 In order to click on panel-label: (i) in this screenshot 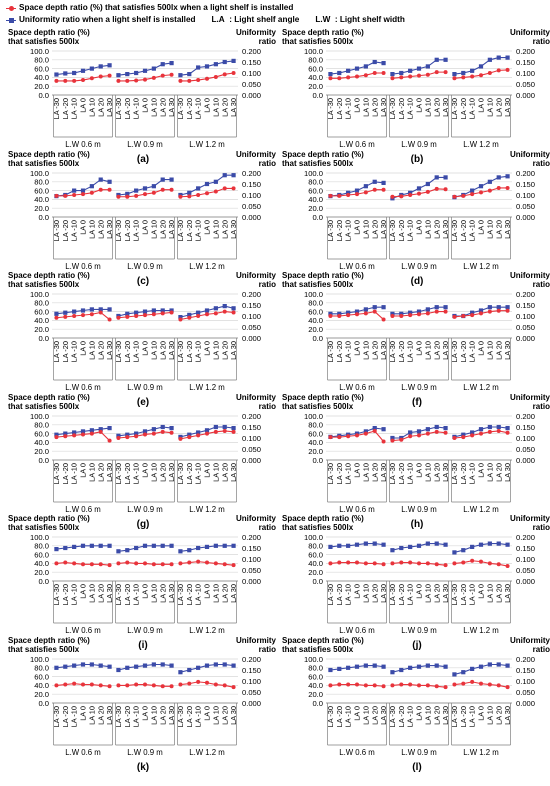, I will do `click(143, 645)`.